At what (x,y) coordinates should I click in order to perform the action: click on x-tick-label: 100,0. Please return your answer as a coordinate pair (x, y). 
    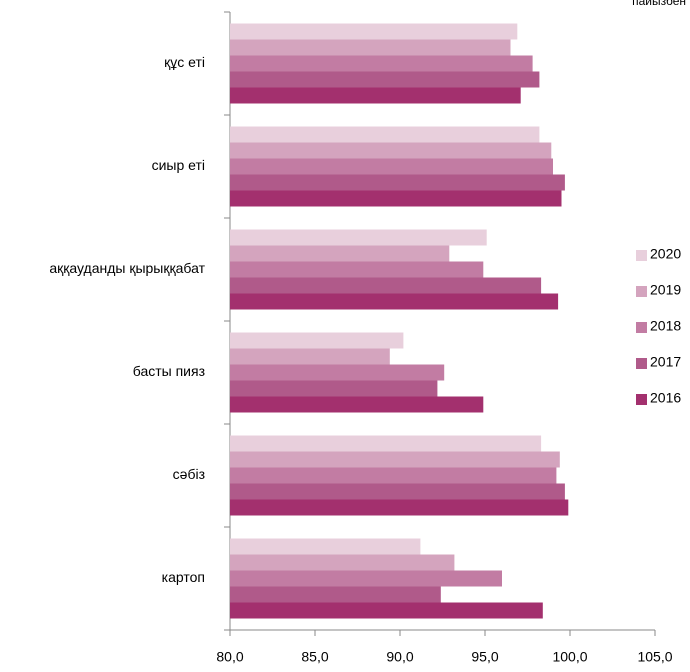
    Looking at the image, I should click on (569, 657).